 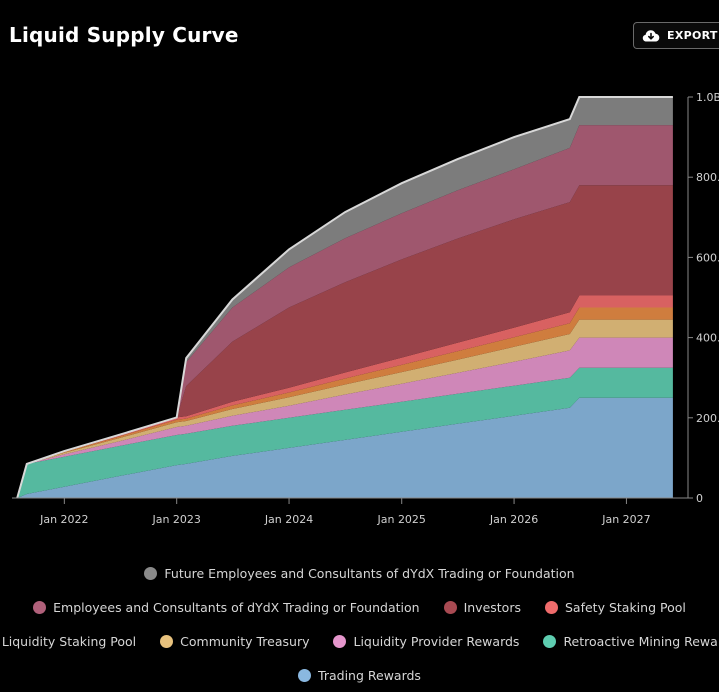 I want to click on x-tick-label: Jan 2023, so click(x=175, y=519).